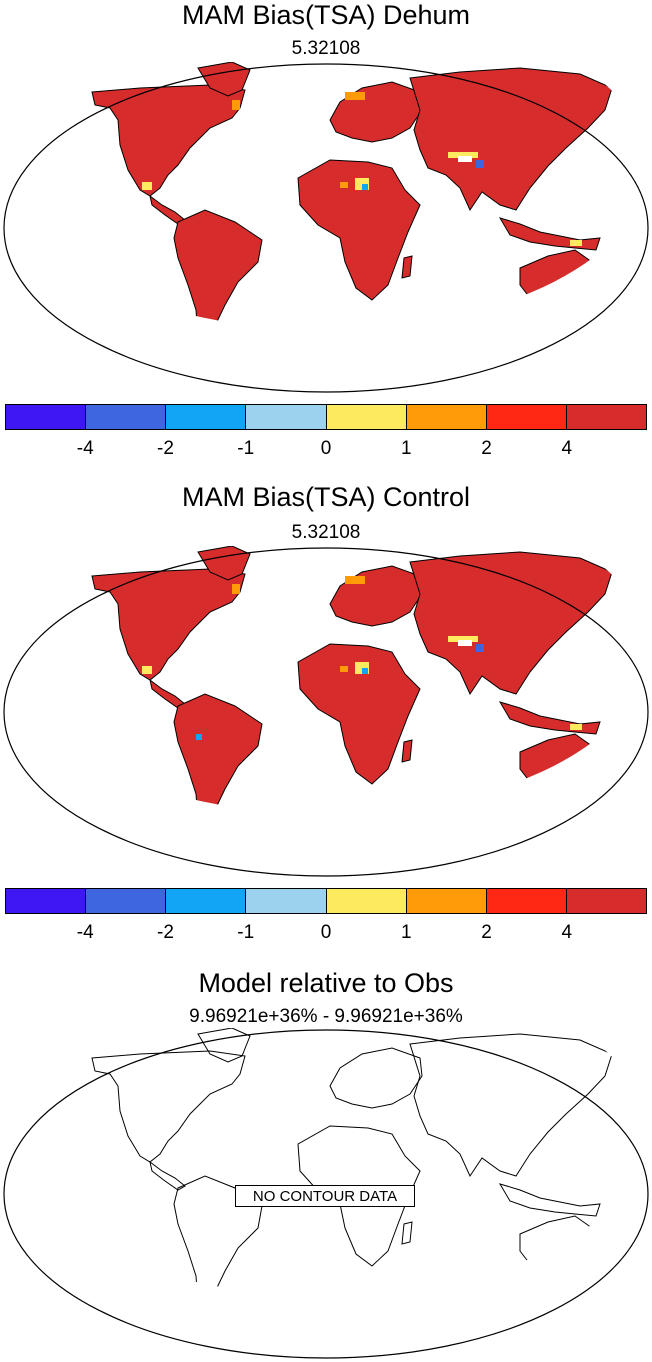 This screenshot has height=1362, width=652. What do you see at coordinates (326, 1016) in the screenshot?
I see `panel-3-subtitle: 9.96921e+36% - 9.96921e+36%` at bounding box center [326, 1016].